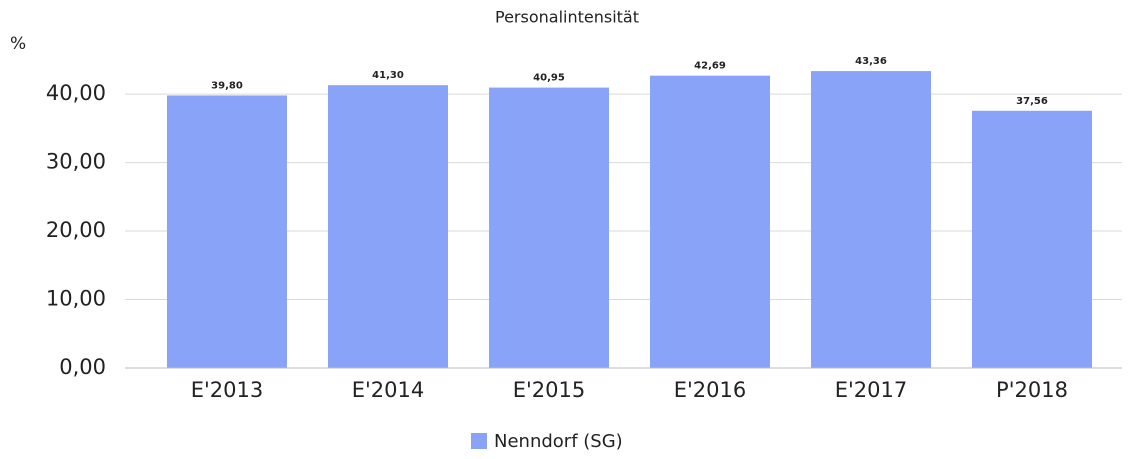  Describe the element at coordinates (76, 93) in the screenshot. I see `y-tick-label: 40,00` at that location.